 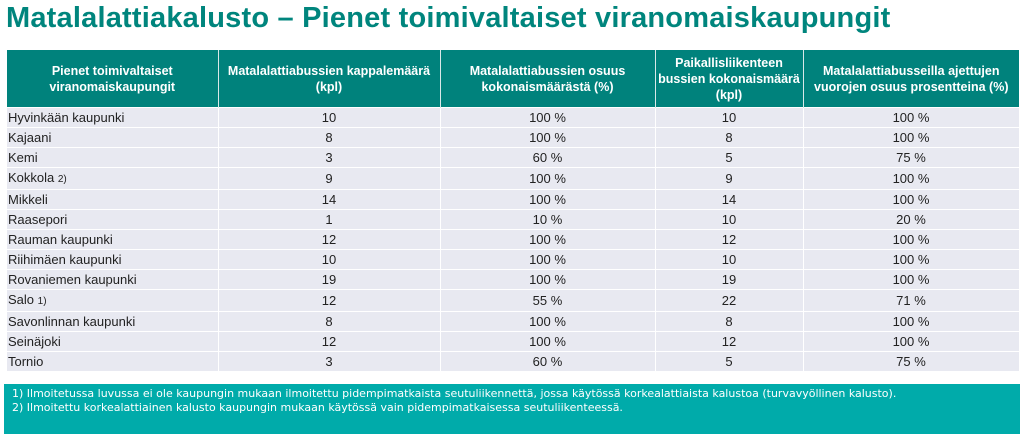 What do you see at coordinates (113, 219) in the screenshot?
I see `city-cell: Raasepori` at bounding box center [113, 219].